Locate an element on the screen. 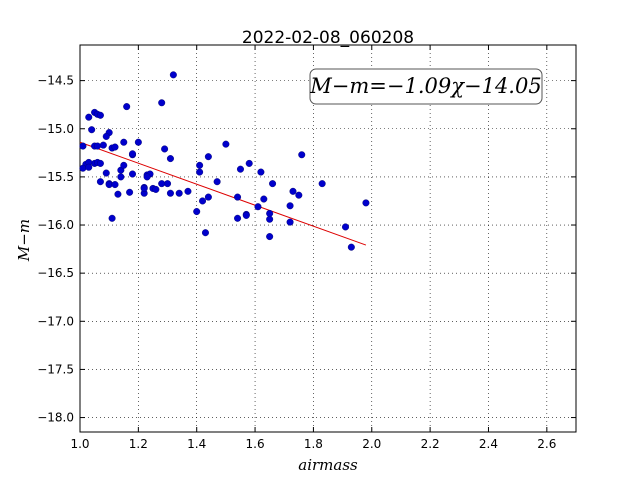 The height and width of the screenshot is (480, 640). y-tick-label: −15.5 is located at coordinates (55, 177).